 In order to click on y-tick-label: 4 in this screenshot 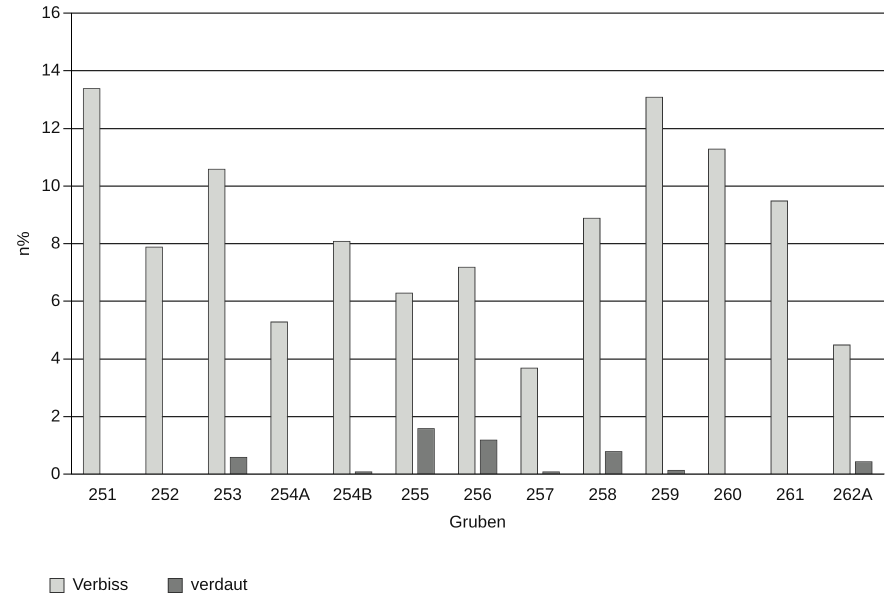, I will do `click(55, 358)`.